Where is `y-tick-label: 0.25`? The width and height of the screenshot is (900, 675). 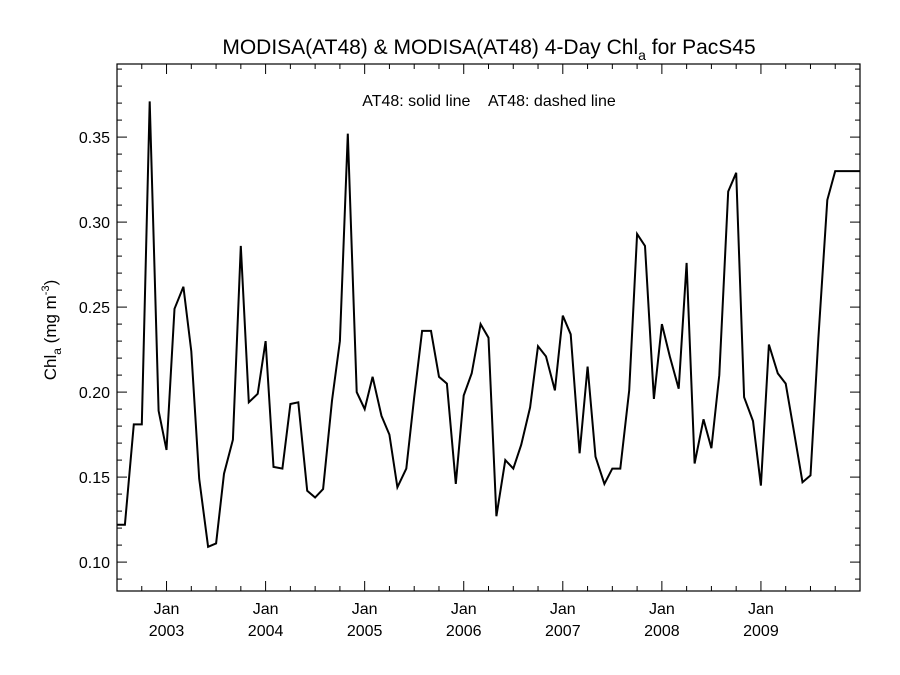
y-tick-label: 0.25 is located at coordinates (94, 308).